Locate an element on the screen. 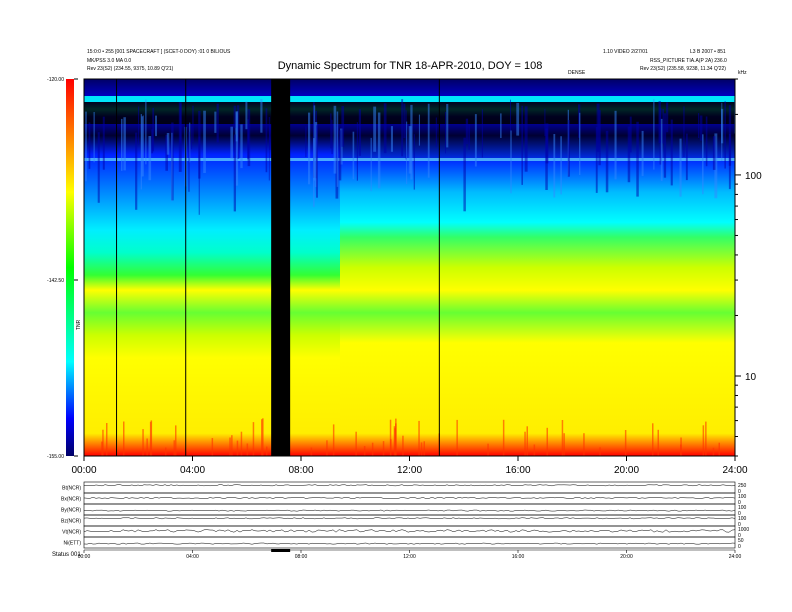  colorbar-tick-label: -120.00 is located at coordinates (55, 80).